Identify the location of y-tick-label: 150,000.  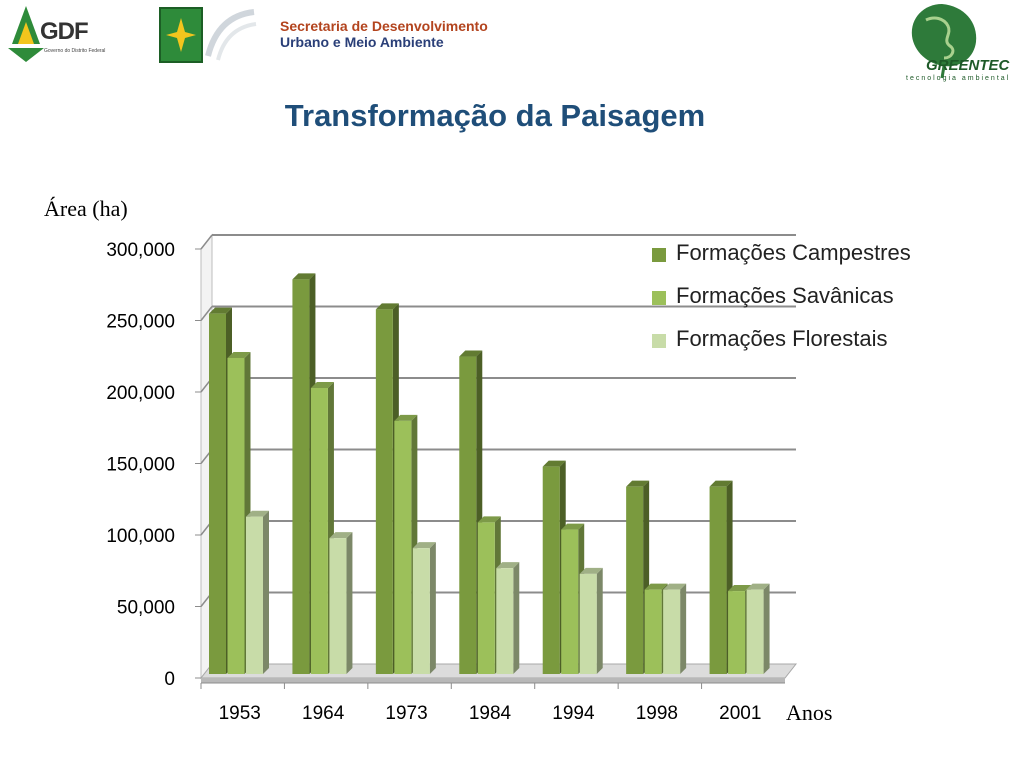
(140, 465).